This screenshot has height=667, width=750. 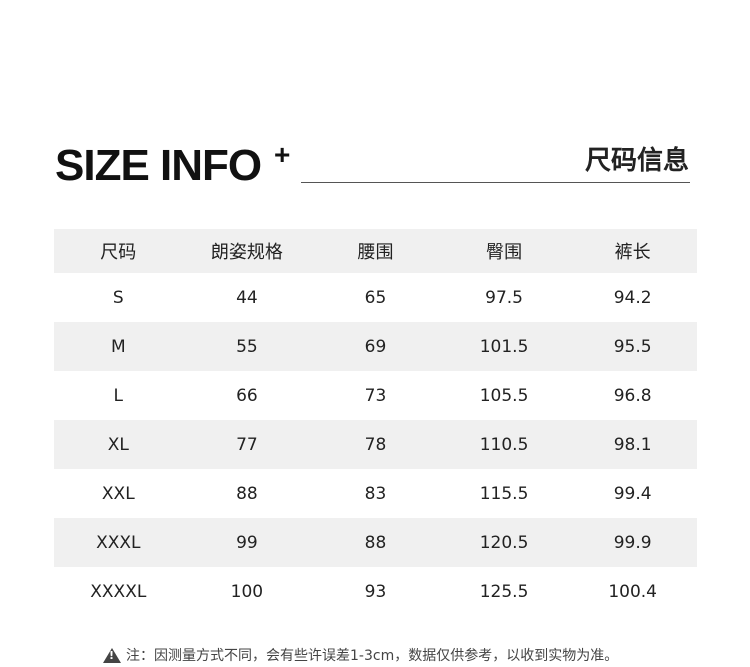 What do you see at coordinates (247, 542) in the screenshot?
I see `table-cell: 99` at bounding box center [247, 542].